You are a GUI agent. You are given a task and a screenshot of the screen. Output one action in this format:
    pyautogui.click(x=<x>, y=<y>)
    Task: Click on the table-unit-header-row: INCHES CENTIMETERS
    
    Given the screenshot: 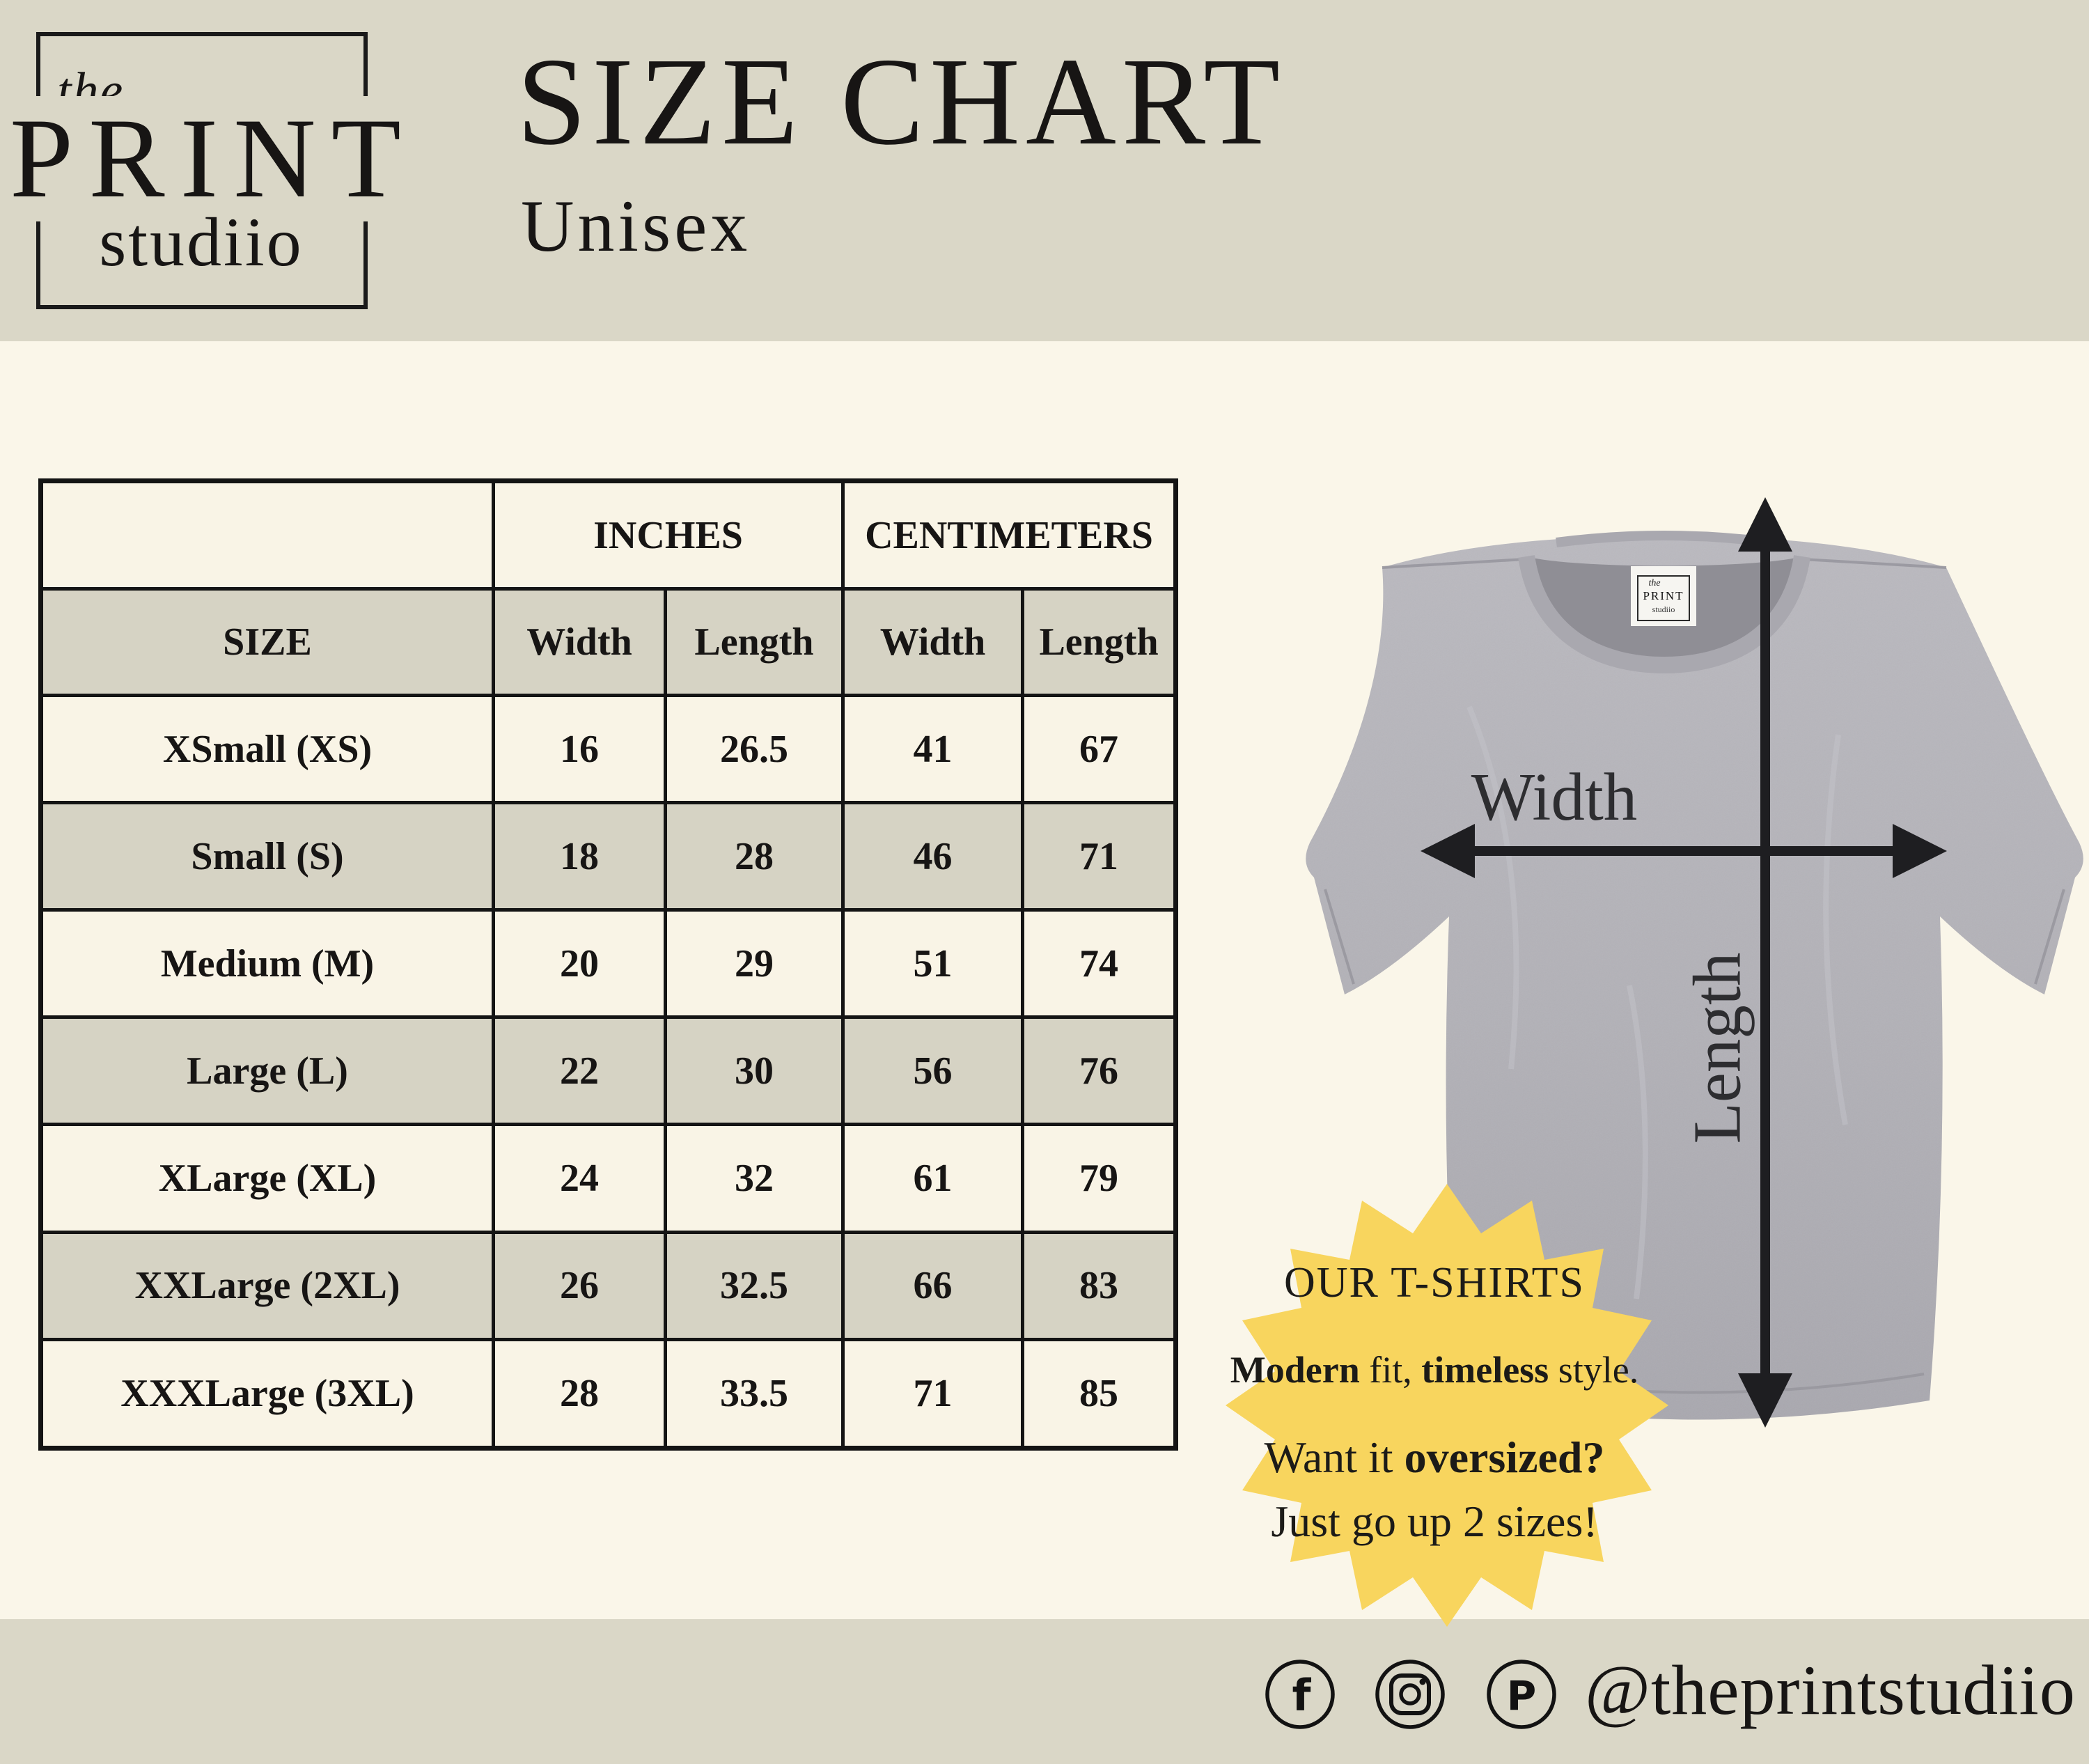 What is the action you would take?
    pyautogui.click(x=608, y=535)
    